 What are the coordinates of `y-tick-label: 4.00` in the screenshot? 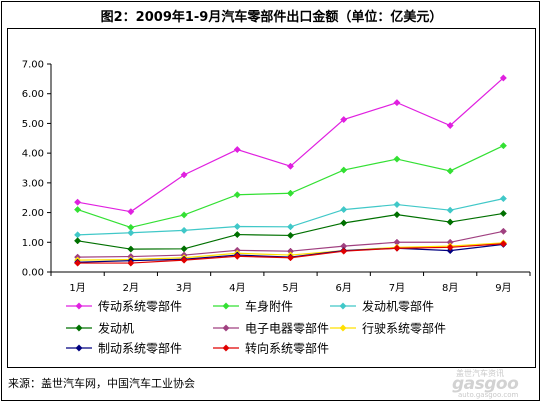 It's located at (33, 154).